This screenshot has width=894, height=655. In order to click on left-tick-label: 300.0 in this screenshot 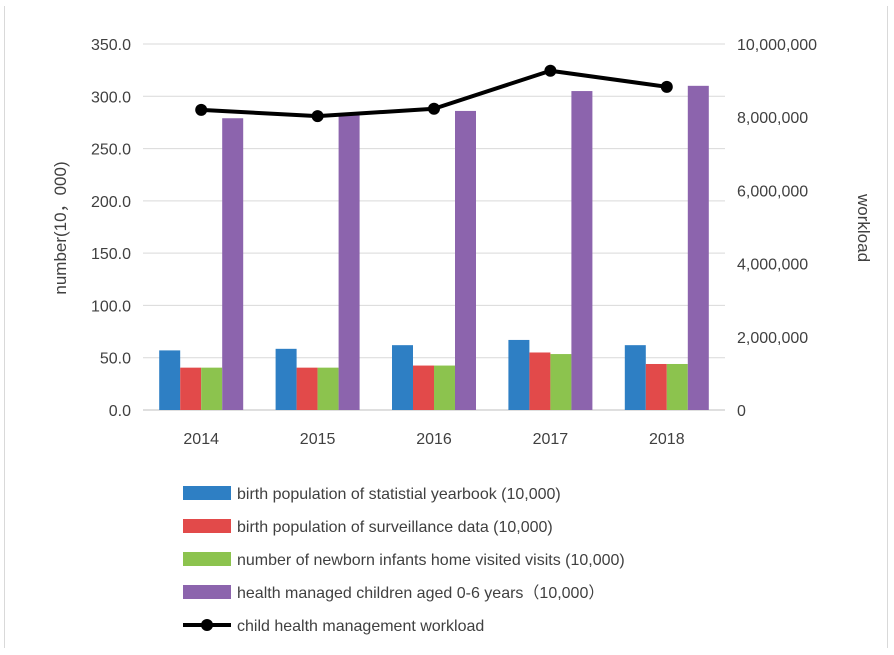, I will do `click(111, 97)`.